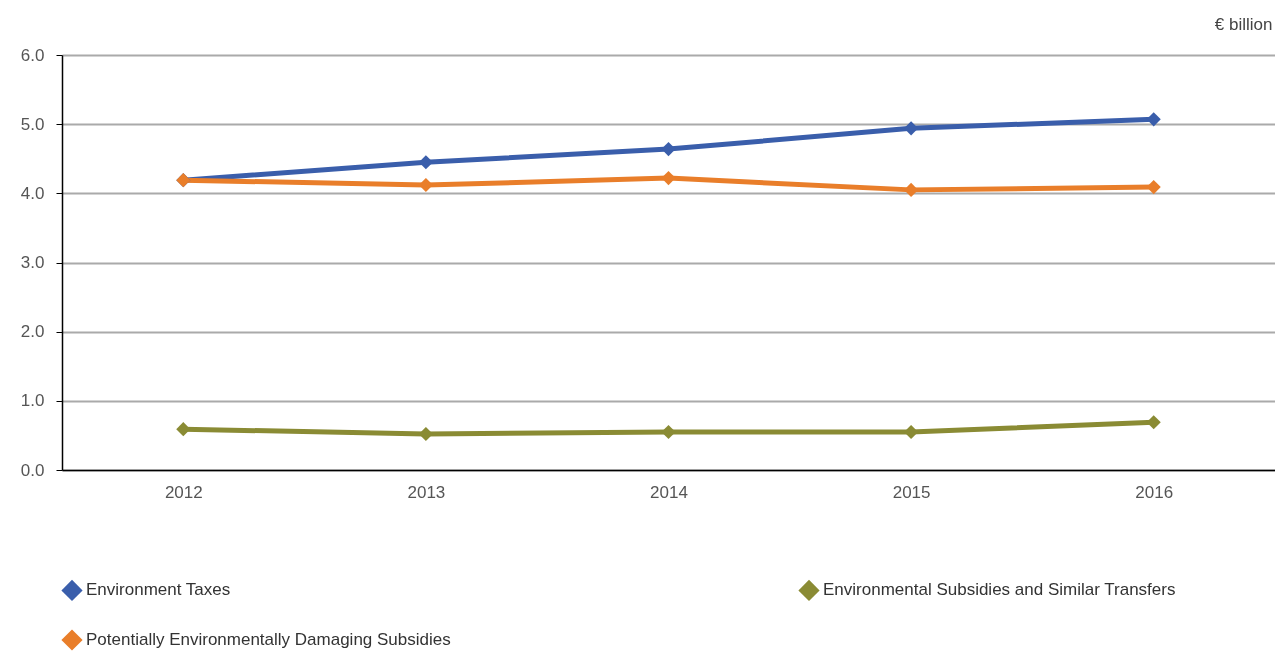  What do you see at coordinates (1154, 492) in the screenshot?
I see `x-tick-label: 2016` at bounding box center [1154, 492].